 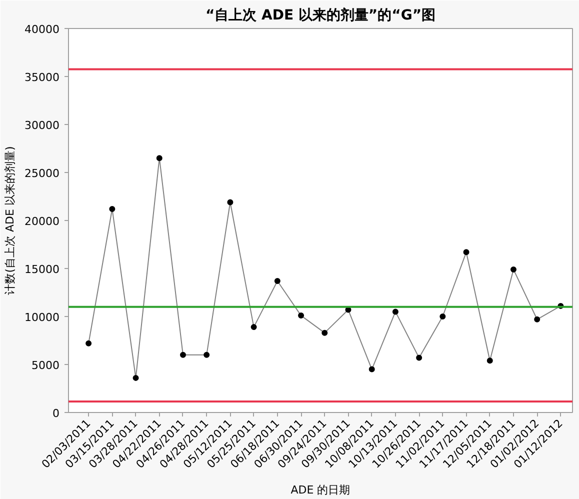 What do you see at coordinates (10, 220) in the screenshot?
I see `y-axis-title: 计数(自上次 ADE 以来的剂量)` at bounding box center [10, 220].